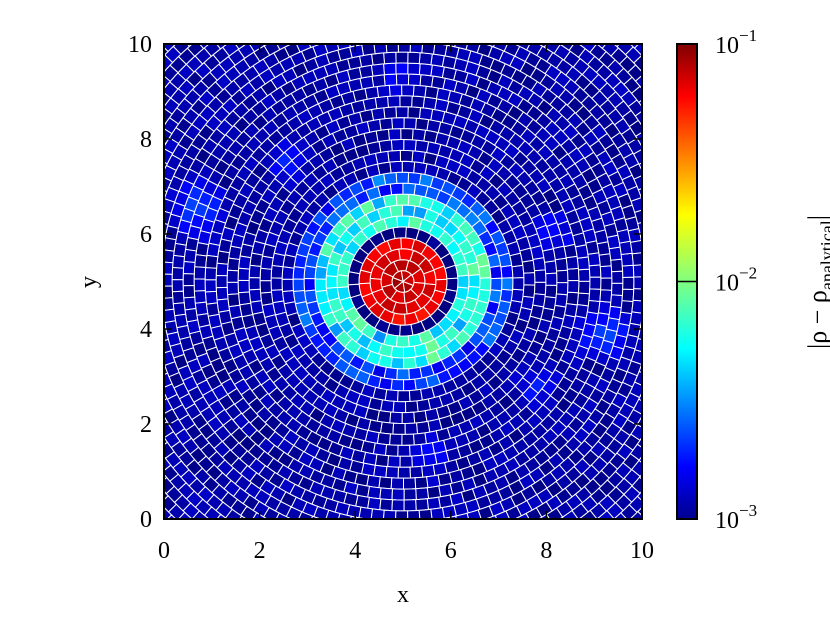 The image size is (830, 627). Describe the element at coordinates (717, 280) in the screenshot. I see `colorbar-ticks: 10−3 10−2 10−1` at that location.